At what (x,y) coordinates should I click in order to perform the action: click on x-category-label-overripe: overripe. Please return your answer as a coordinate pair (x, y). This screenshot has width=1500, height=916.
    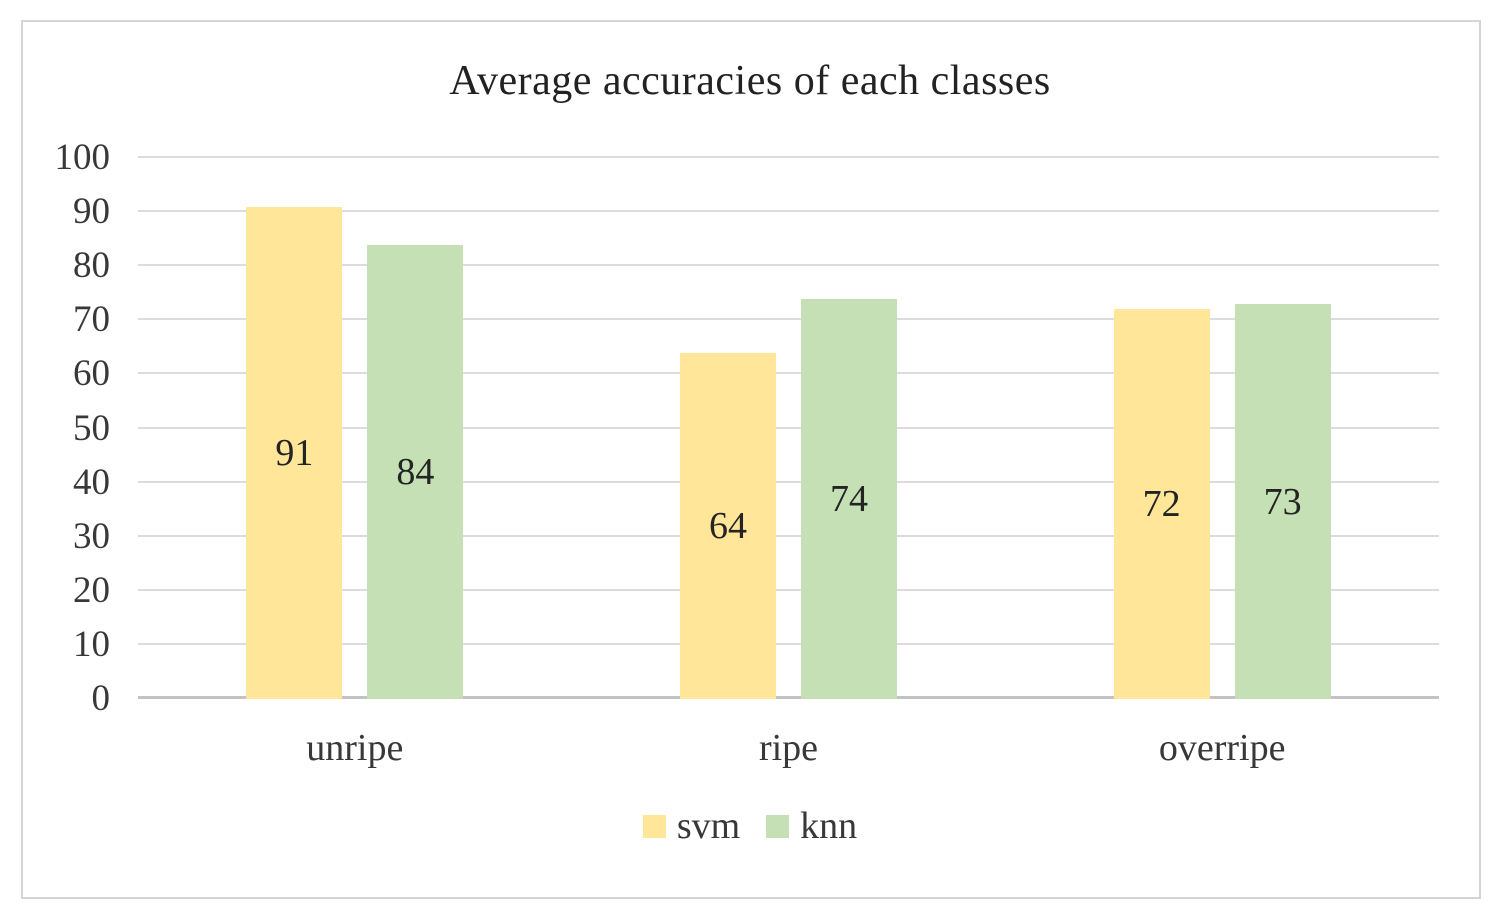
    Looking at the image, I should click on (1222, 748).